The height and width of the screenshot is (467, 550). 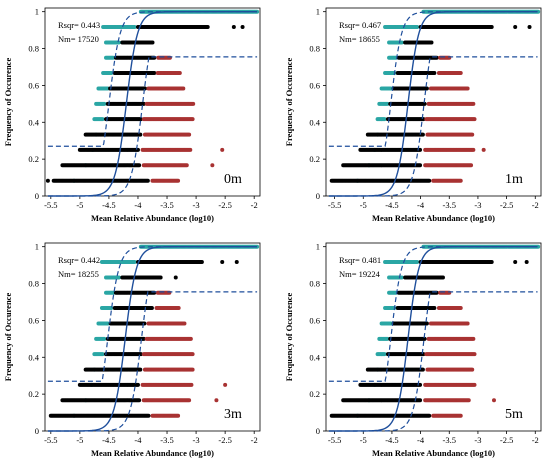 I want to click on x-tick-label: -4.5, so click(x=108, y=205).